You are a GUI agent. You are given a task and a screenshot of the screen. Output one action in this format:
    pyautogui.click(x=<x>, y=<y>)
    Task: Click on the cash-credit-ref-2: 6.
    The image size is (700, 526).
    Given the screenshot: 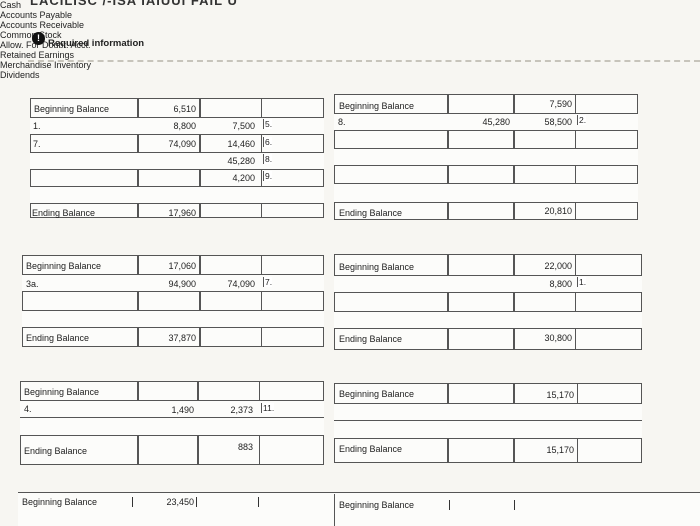 What is the action you would take?
    pyautogui.click(x=268, y=142)
    